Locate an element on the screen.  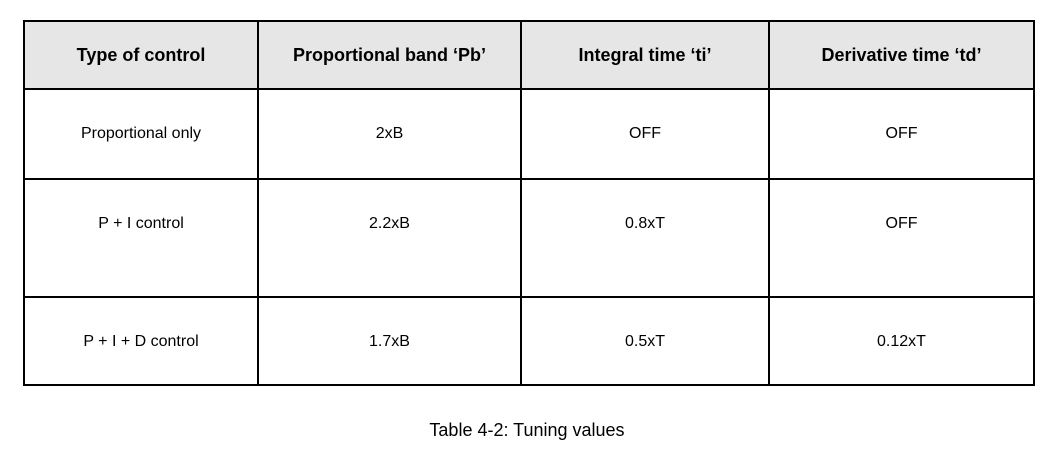
caption: Table 4-2: Tuning values is located at coordinates (527, 430).